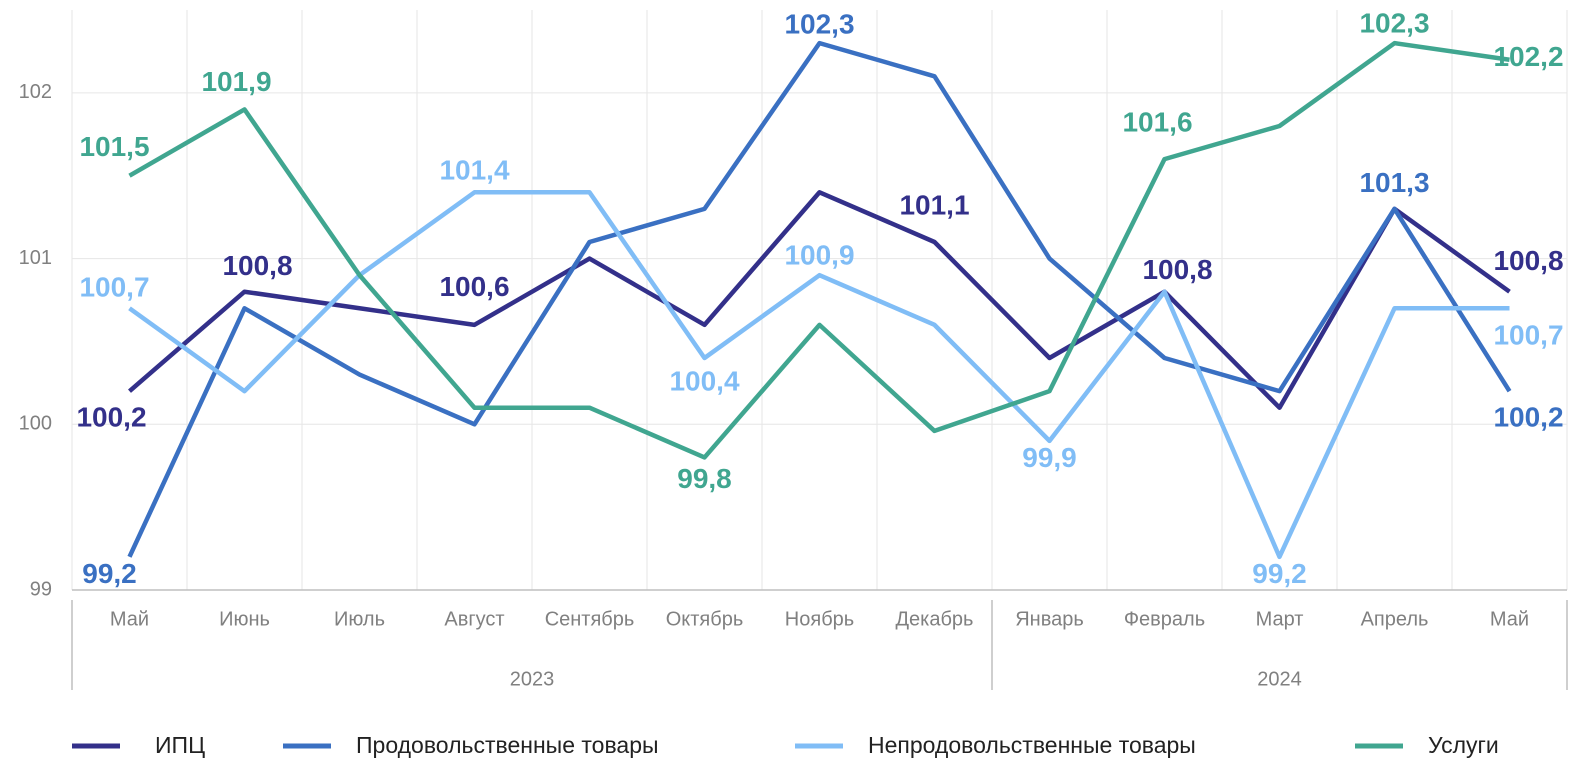 This screenshot has width=1585, height=768. Describe the element at coordinates (507, 745) in the screenshot. I see `legend-label: Продовольственные товары` at that location.